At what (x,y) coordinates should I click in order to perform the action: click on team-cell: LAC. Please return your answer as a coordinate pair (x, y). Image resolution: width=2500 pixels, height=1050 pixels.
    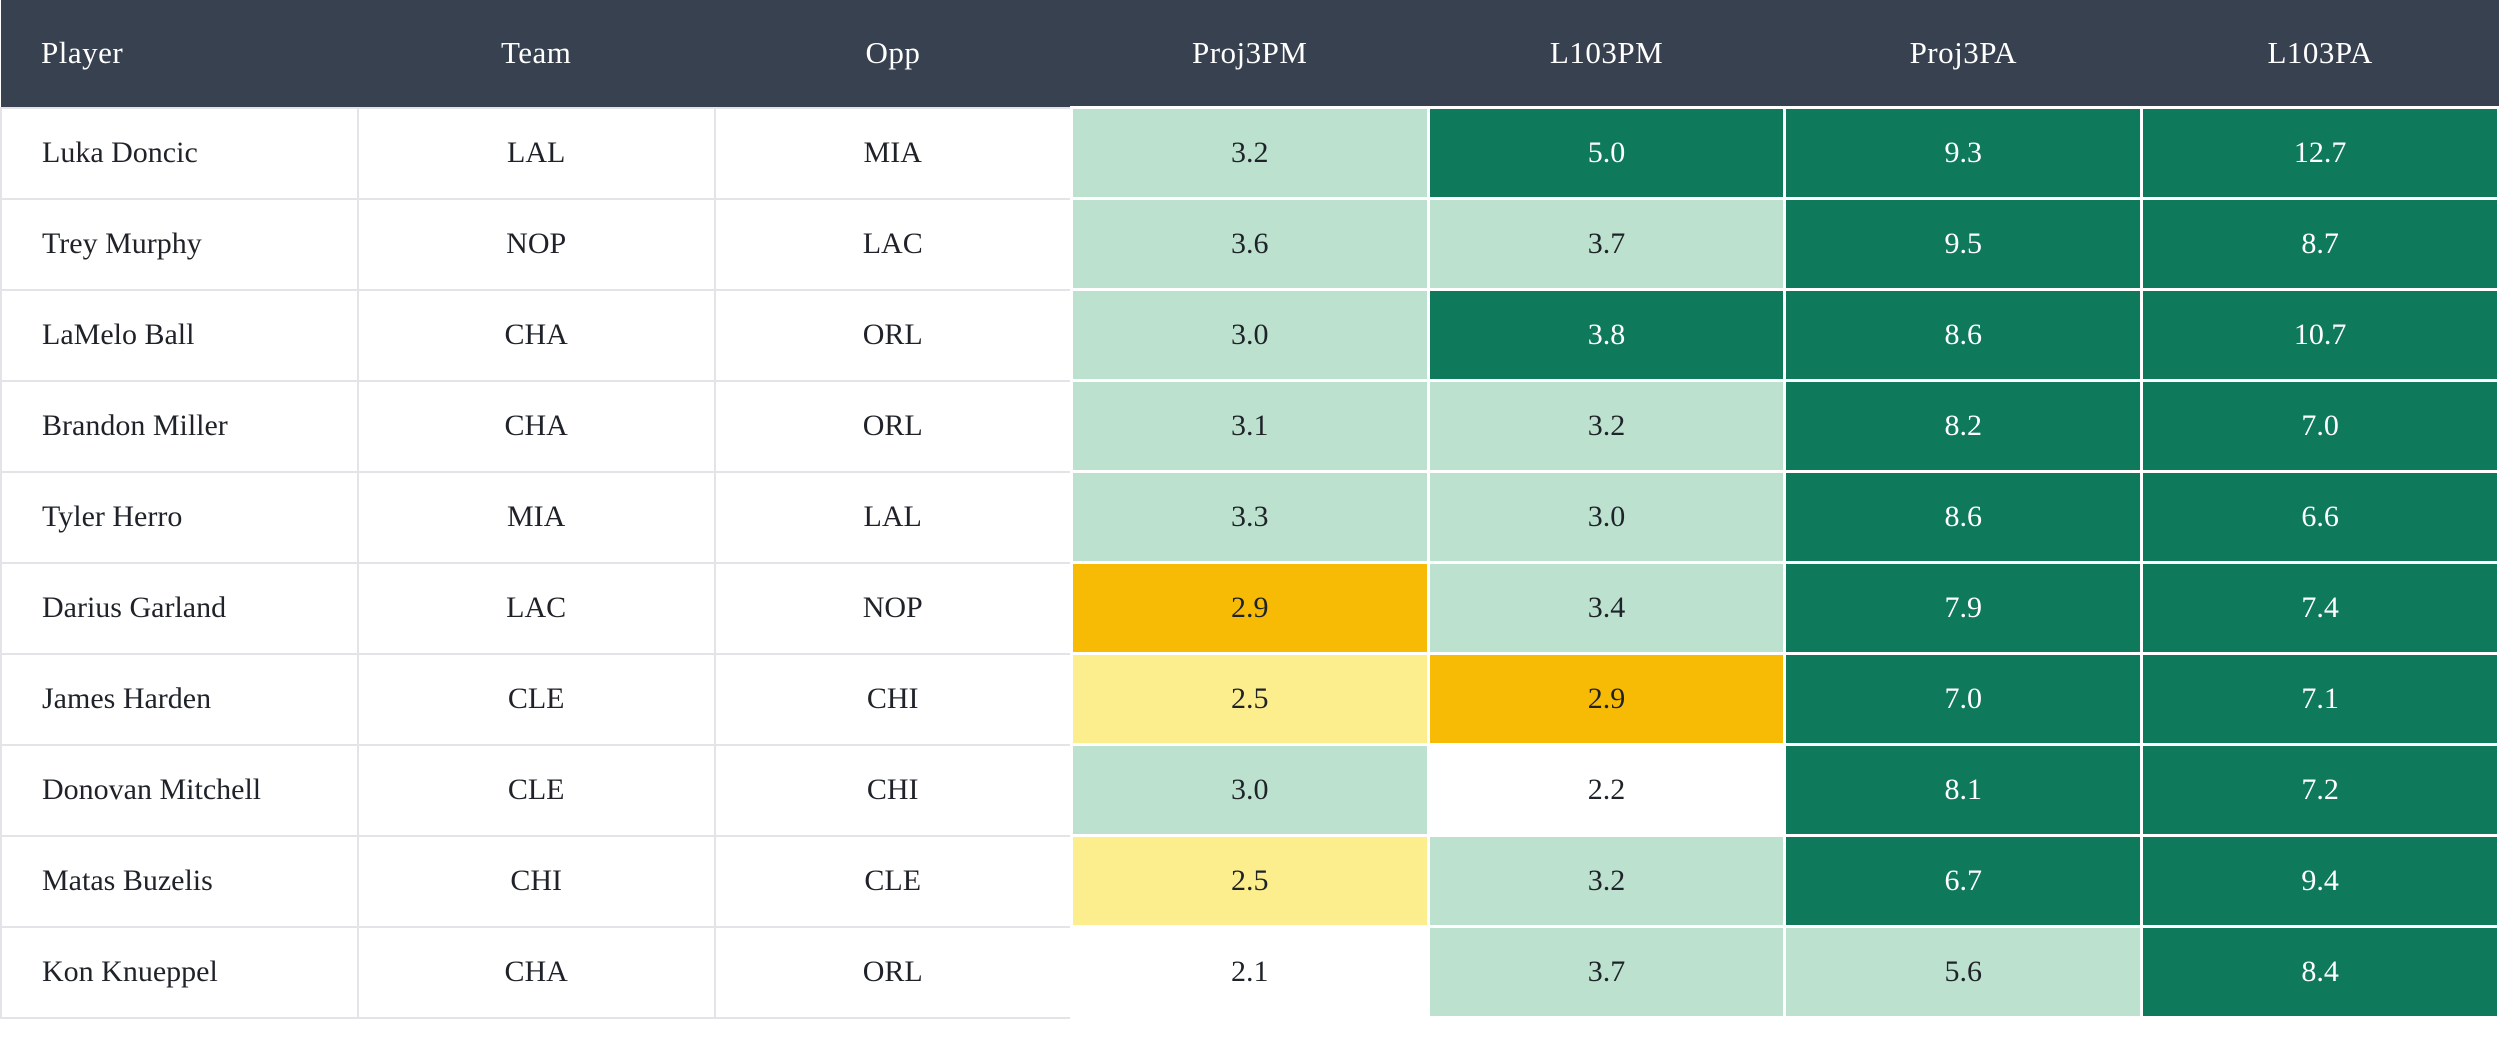
    Looking at the image, I should click on (536, 608).